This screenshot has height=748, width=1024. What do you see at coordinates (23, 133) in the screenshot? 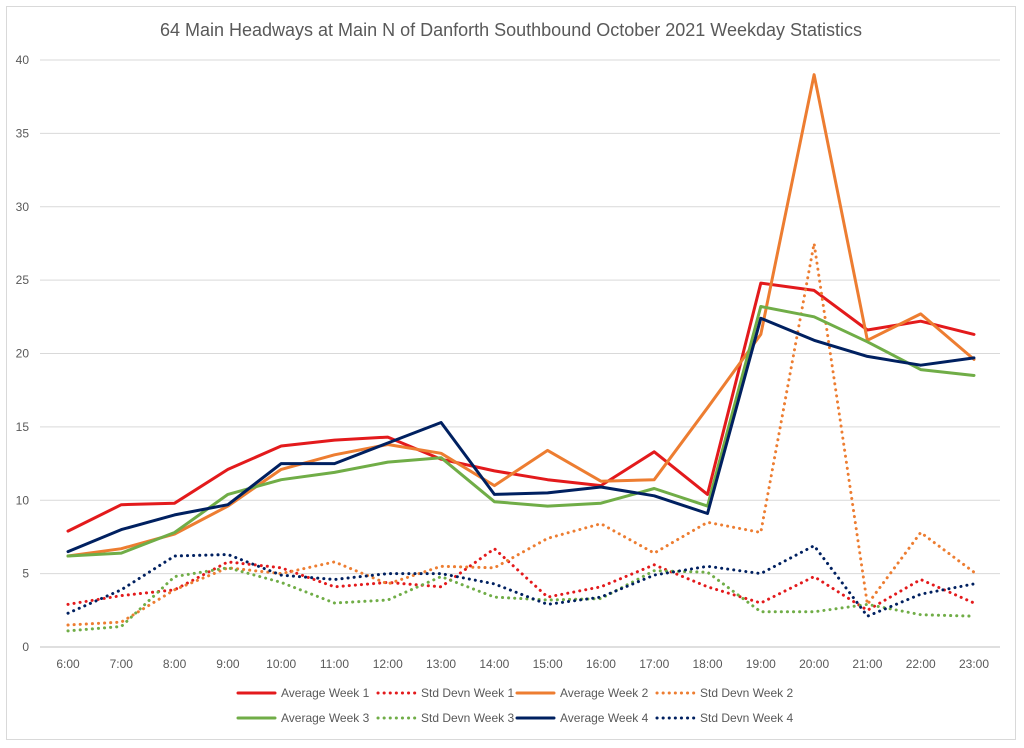
I see `y-tick-label: 35` at bounding box center [23, 133].